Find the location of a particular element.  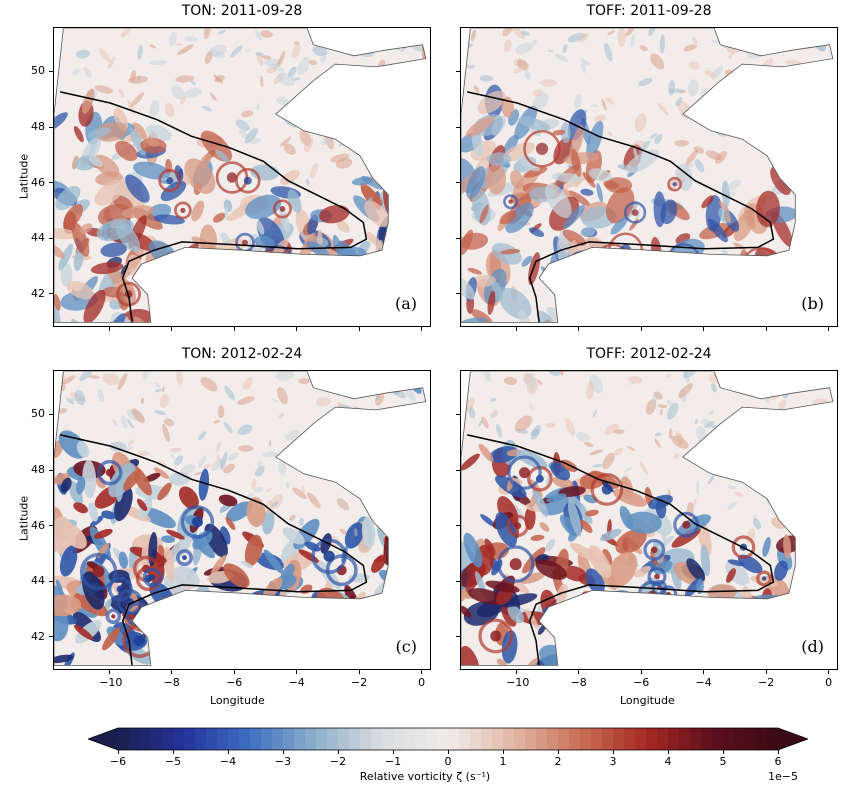

colorbar-tick-label: 1 is located at coordinates (503, 761).